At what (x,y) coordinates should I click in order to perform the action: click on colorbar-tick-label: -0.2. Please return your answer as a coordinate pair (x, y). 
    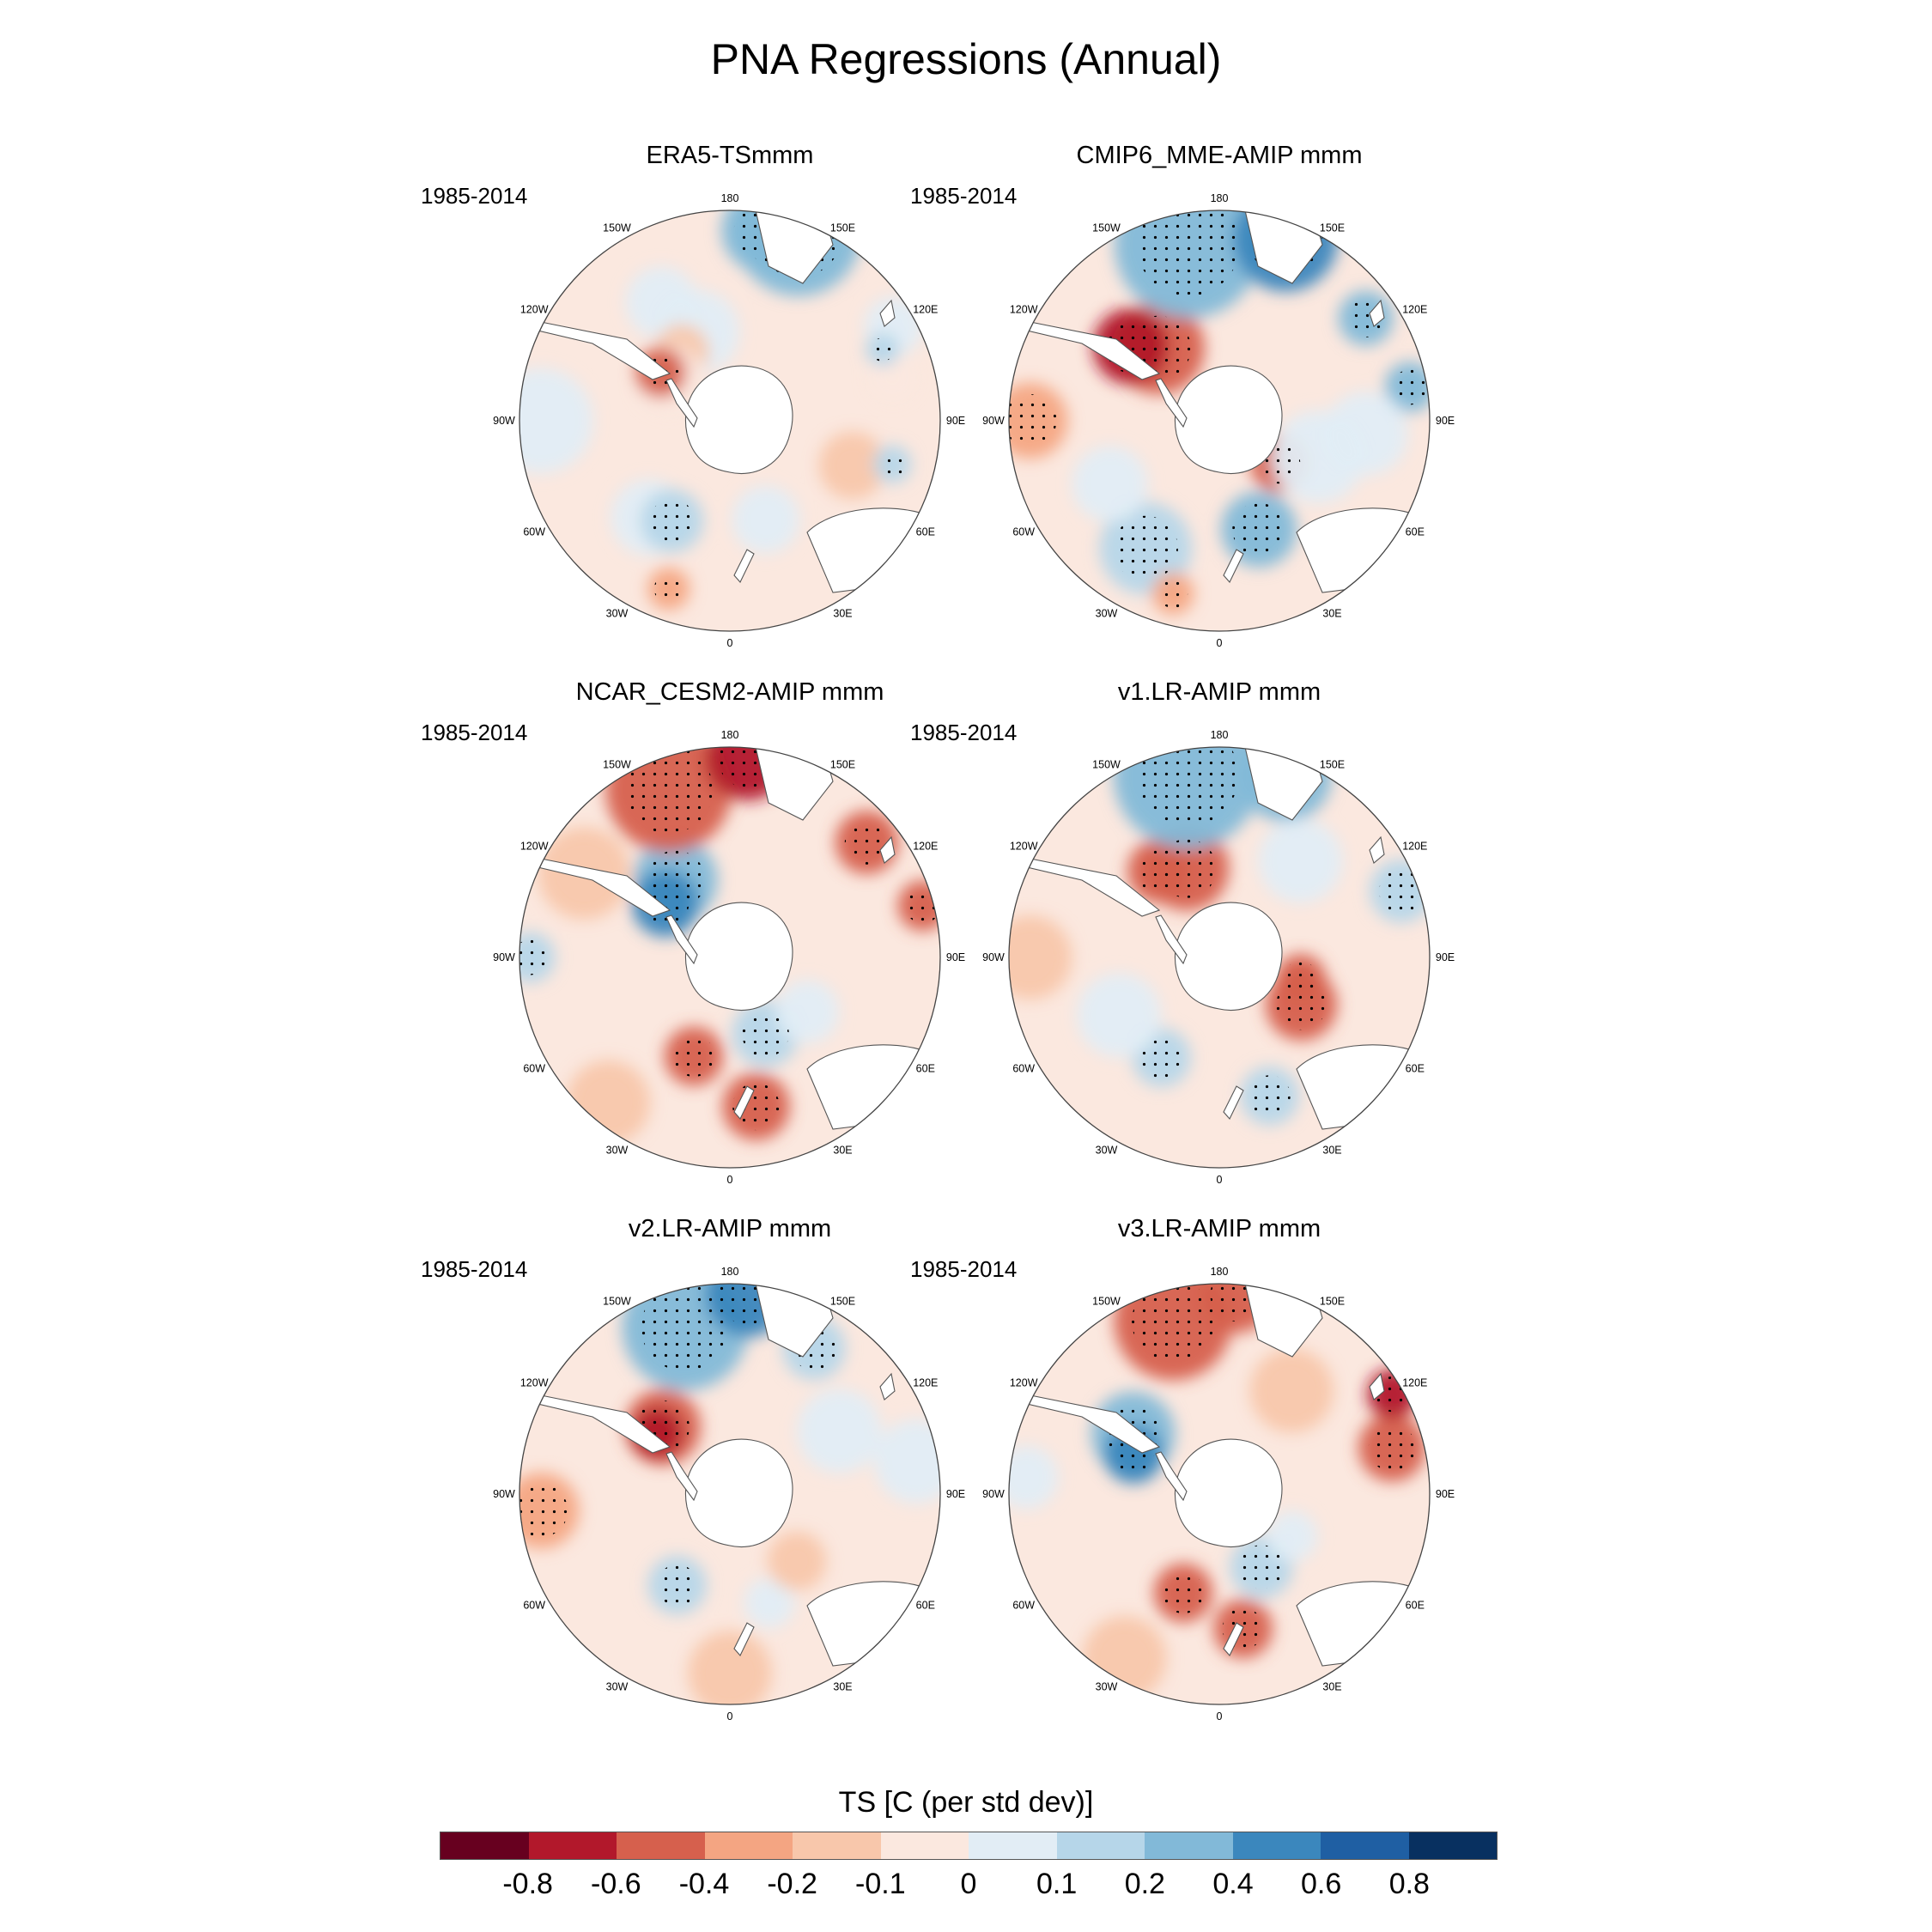
    Looking at the image, I should click on (792, 1884).